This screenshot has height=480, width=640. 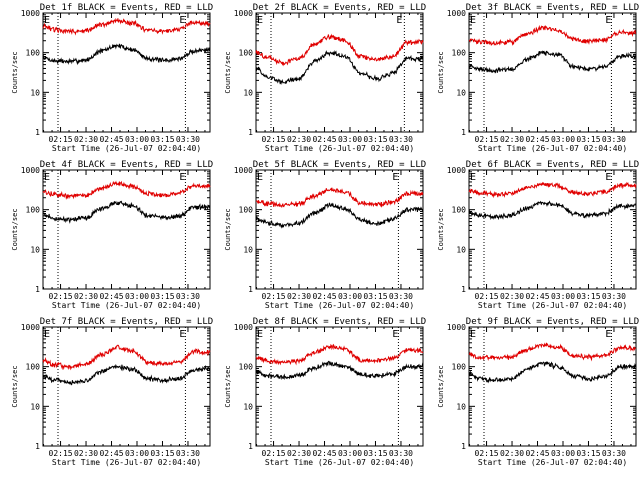 What do you see at coordinates (126, 322) in the screenshot?
I see `chart-title: Det 7f BLACK = Events, RED = LLD` at bounding box center [126, 322].